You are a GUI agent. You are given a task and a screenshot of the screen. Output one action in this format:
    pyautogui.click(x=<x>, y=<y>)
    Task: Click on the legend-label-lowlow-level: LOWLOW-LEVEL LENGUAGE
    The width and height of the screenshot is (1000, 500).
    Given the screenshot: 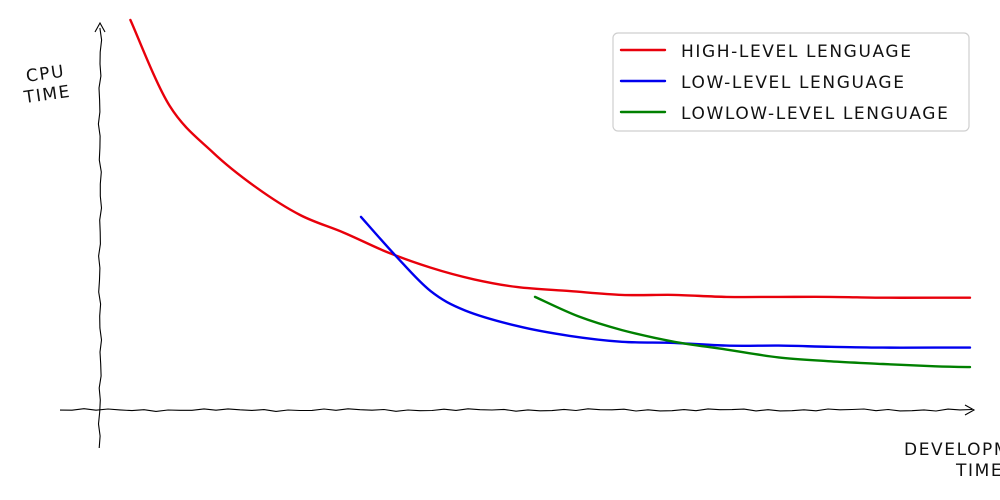 What is the action you would take?
    pyautogui.click(x=815, y=114)
    